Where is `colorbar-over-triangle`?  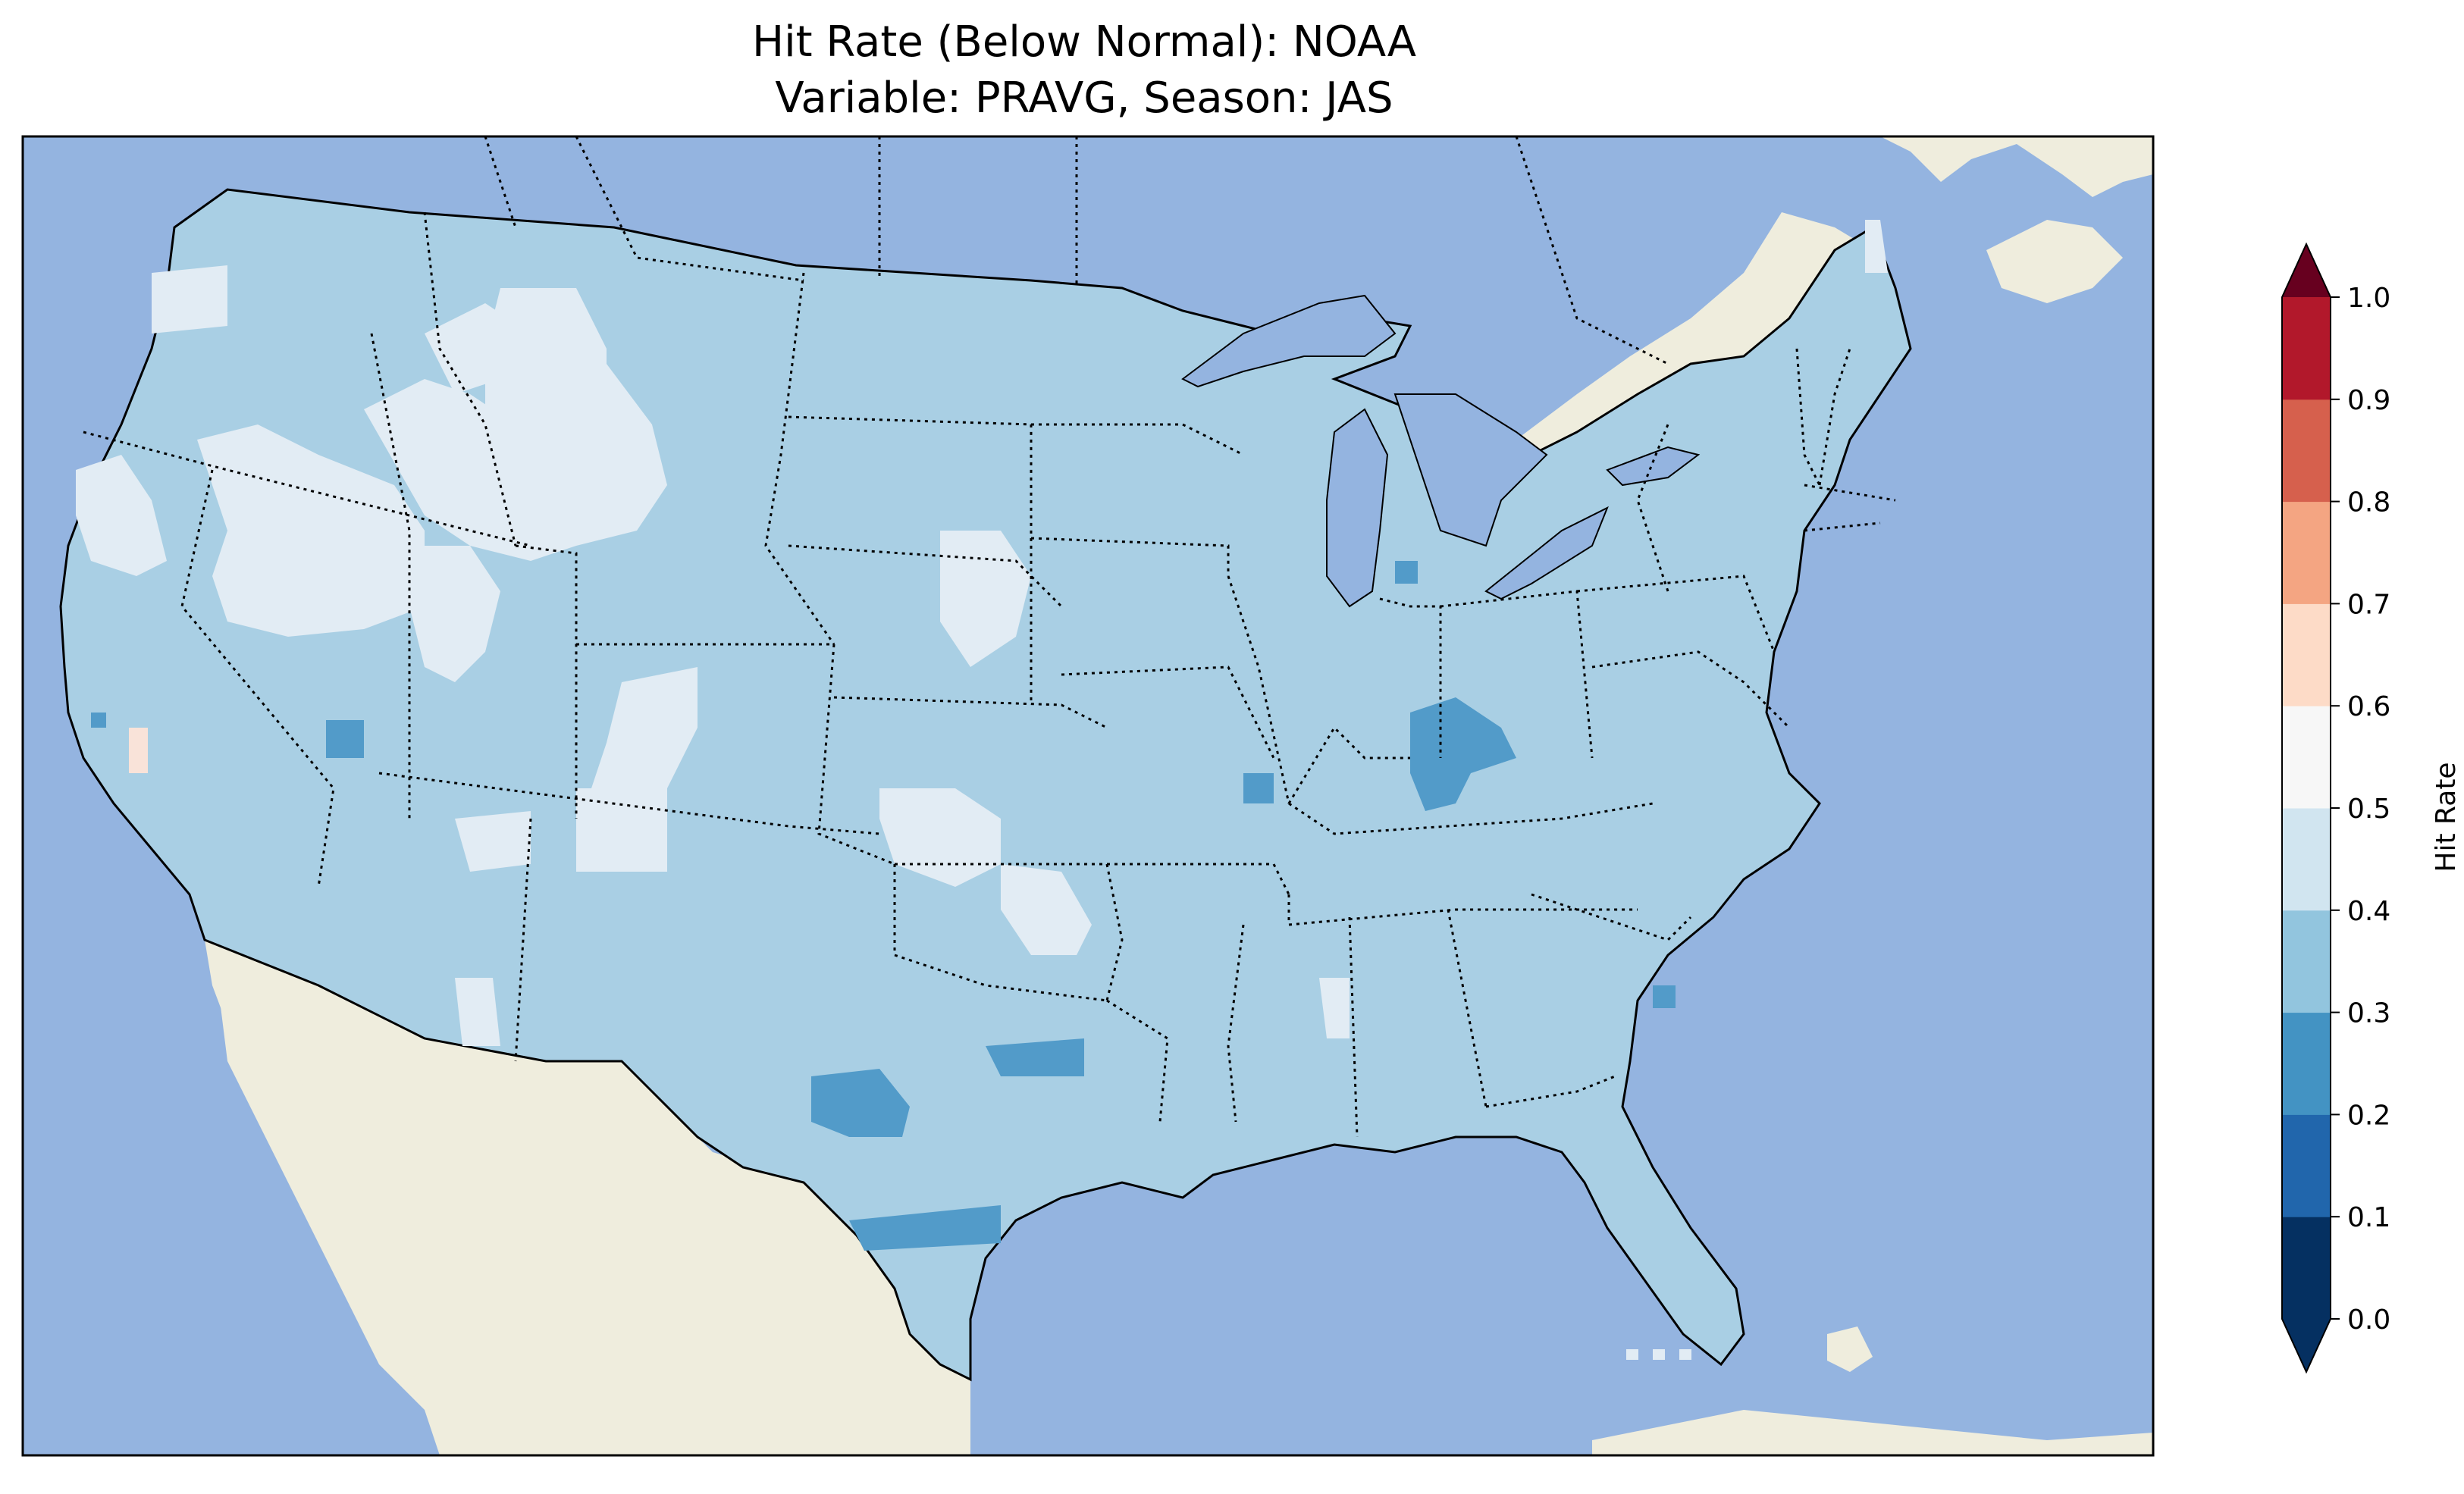
colorbar-over-triangle is located at coordinates (2307, 270).